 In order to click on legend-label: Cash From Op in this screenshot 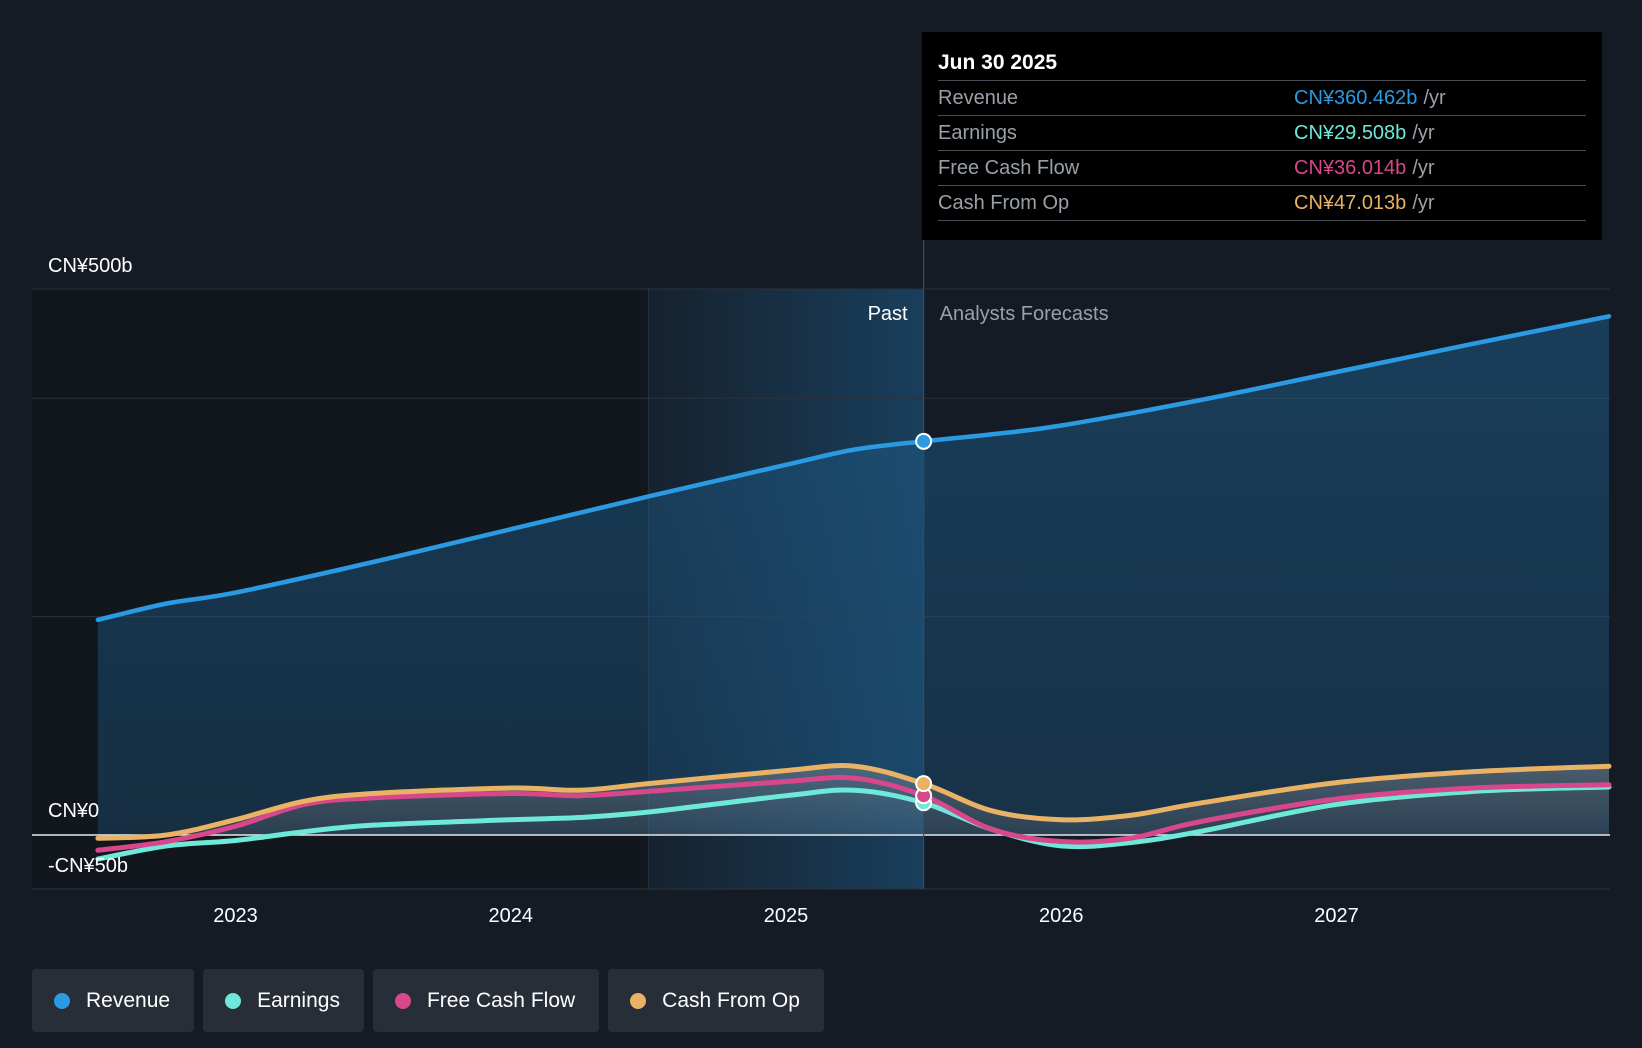, I will do `click(731, 1000)`.